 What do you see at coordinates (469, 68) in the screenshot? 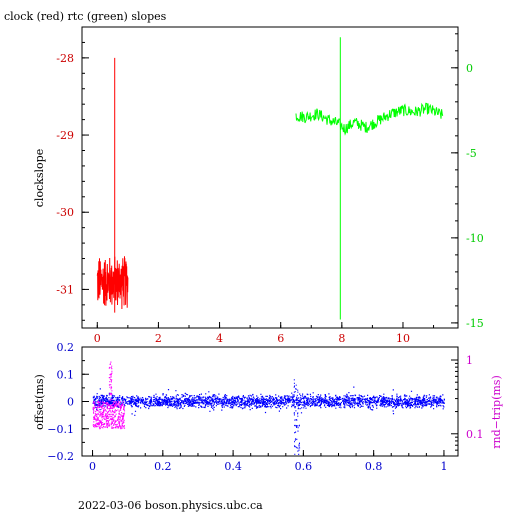
I see `top-right-tick-label: 0` at bounding box center [469, 68].